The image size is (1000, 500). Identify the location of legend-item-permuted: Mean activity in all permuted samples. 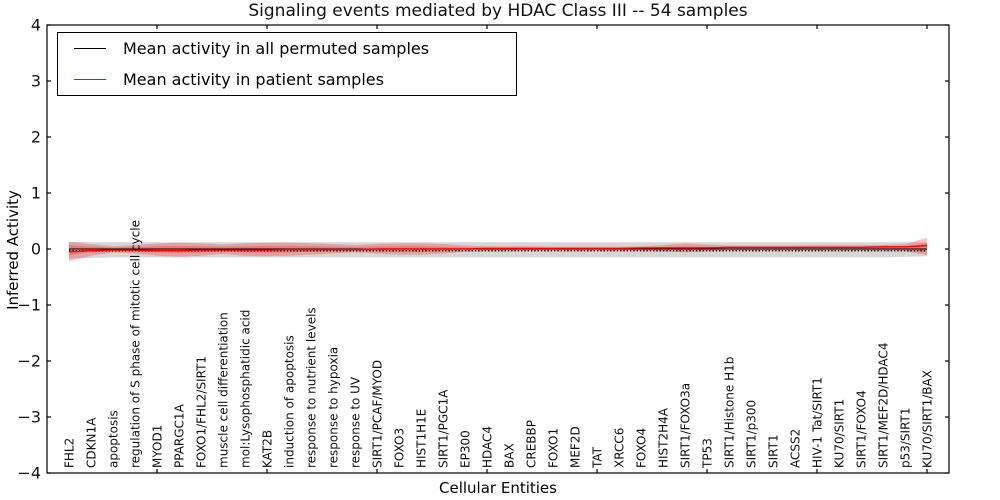
(287, 49).